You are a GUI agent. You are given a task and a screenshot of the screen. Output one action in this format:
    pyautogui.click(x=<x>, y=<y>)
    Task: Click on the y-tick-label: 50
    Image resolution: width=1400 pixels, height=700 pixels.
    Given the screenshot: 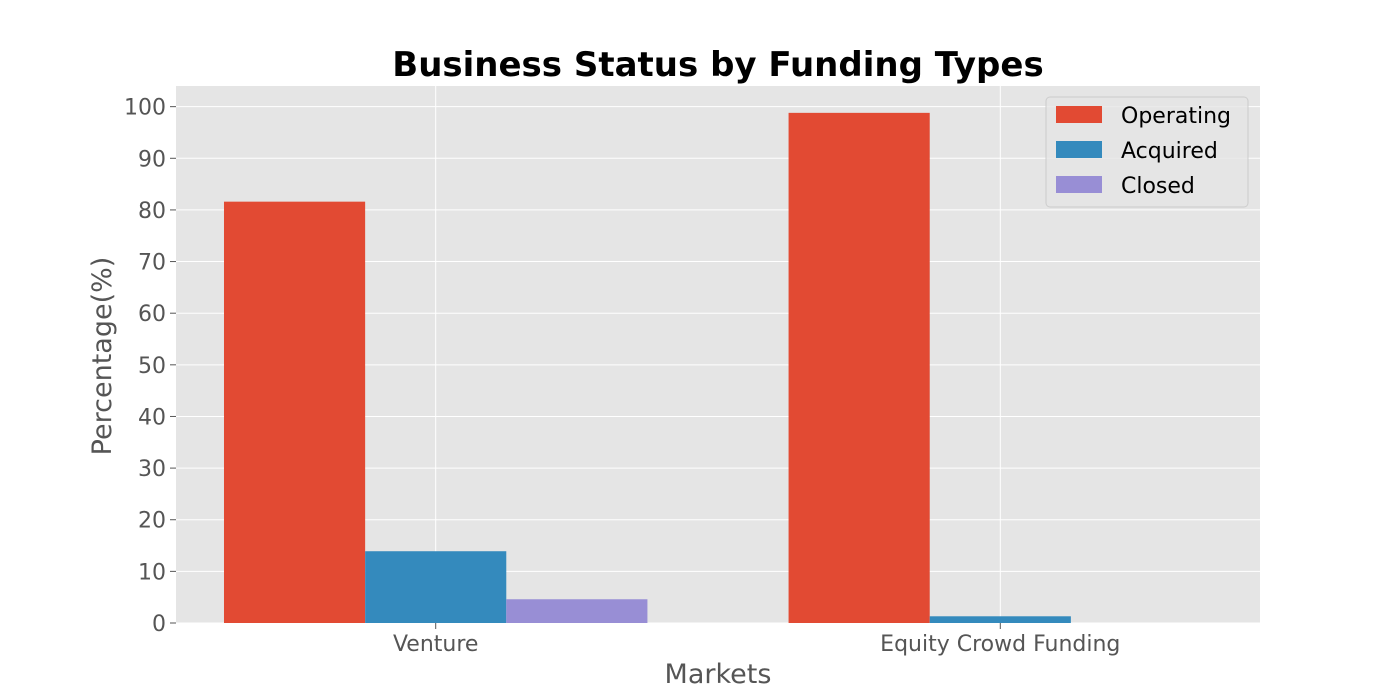 What is the action you would take?
    pyautogui.click(x=152, y=366)
    